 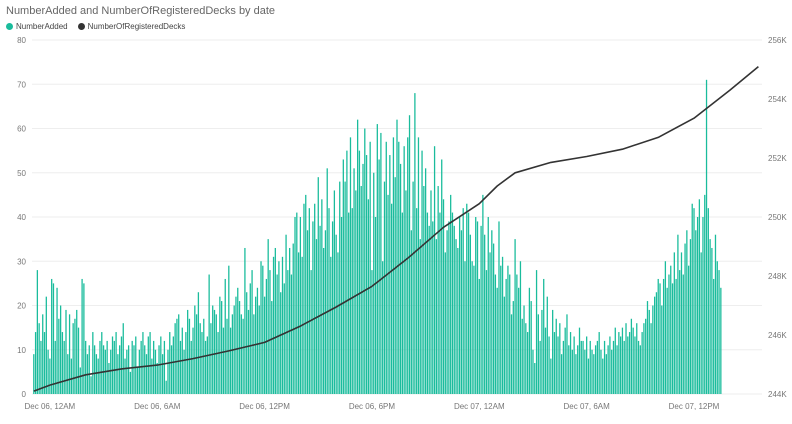 What do you see at coordinates (21, 129) in the screenshot?
I see `y-left-tick-label: 60` at bounding box center [21, 129].